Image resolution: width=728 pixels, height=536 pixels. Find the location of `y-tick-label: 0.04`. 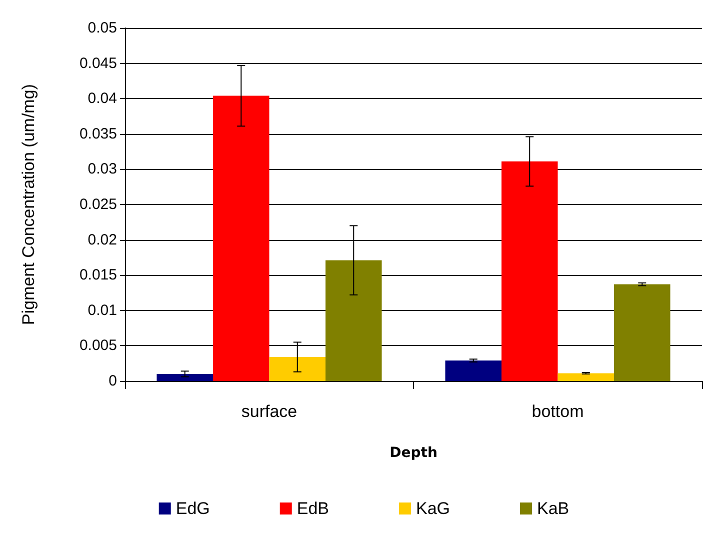

y-tick-label: 0.04 is located at coordinates (102, 99).